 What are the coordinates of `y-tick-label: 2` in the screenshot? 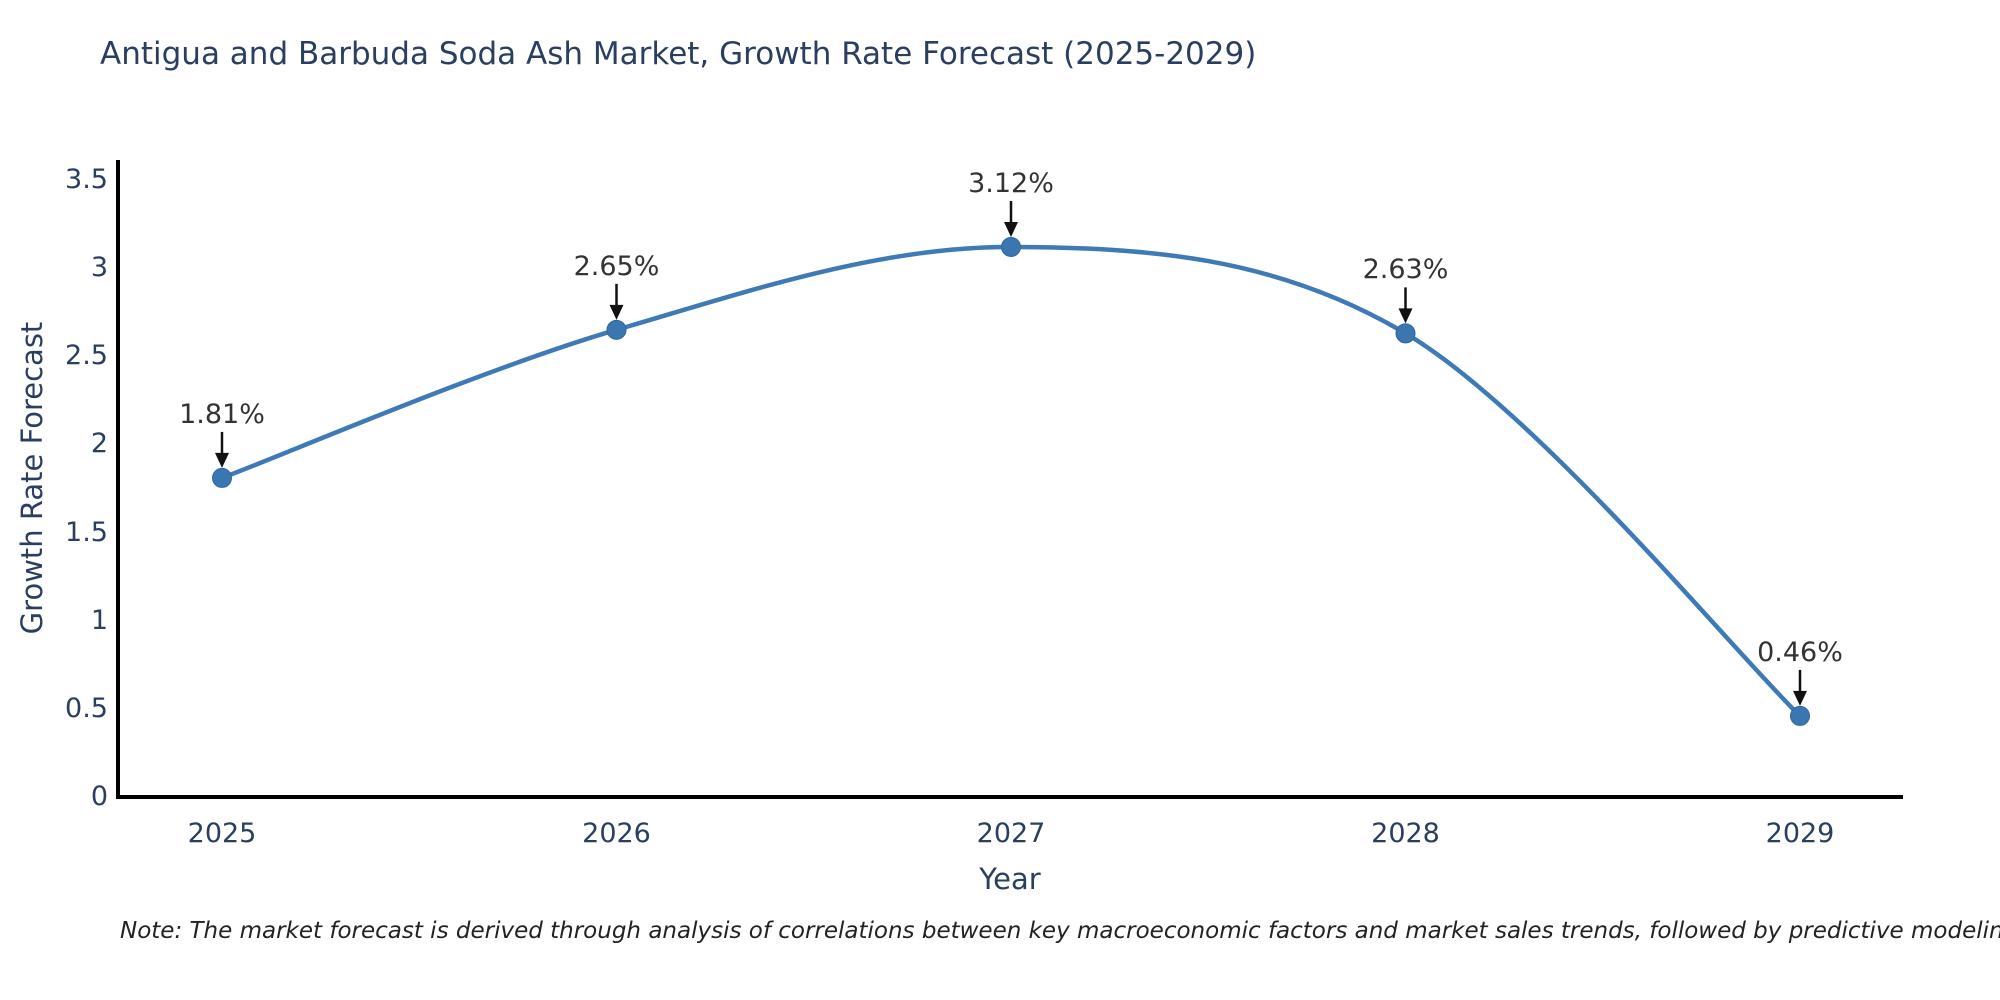 It's located at (99, 444).